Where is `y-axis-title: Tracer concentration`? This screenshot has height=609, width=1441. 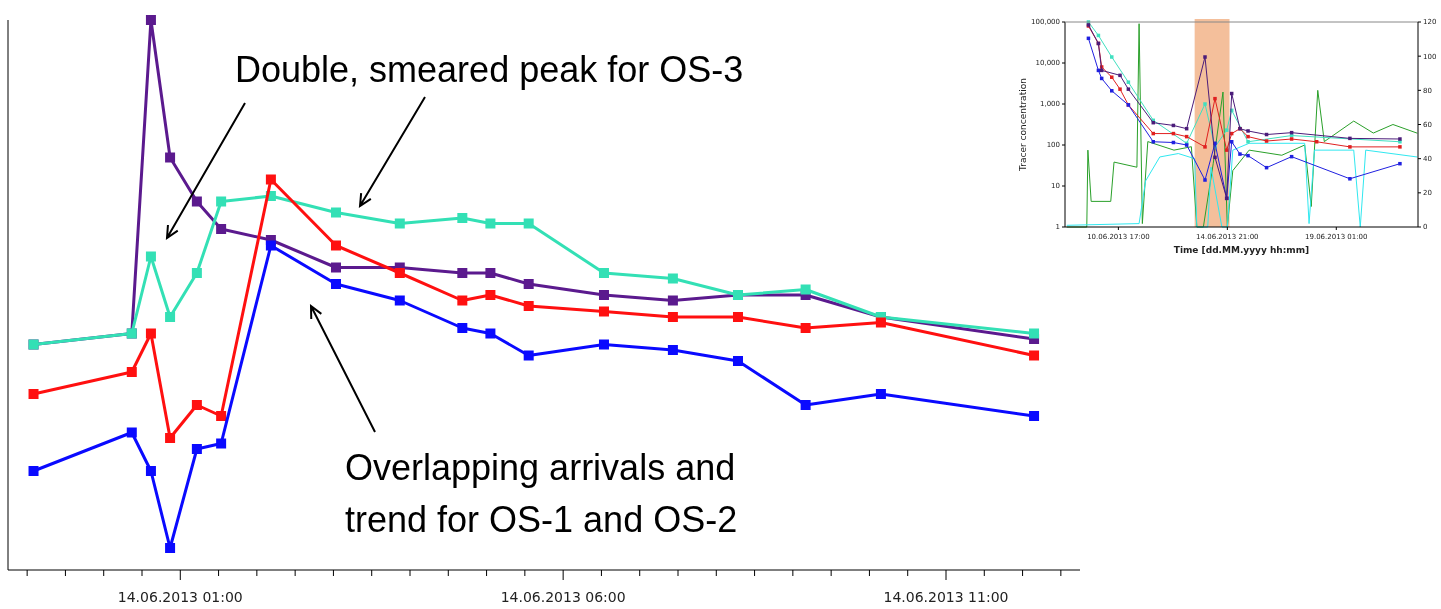
y-axis-title: Tracer concentration is located at coordinates (1023, 125).